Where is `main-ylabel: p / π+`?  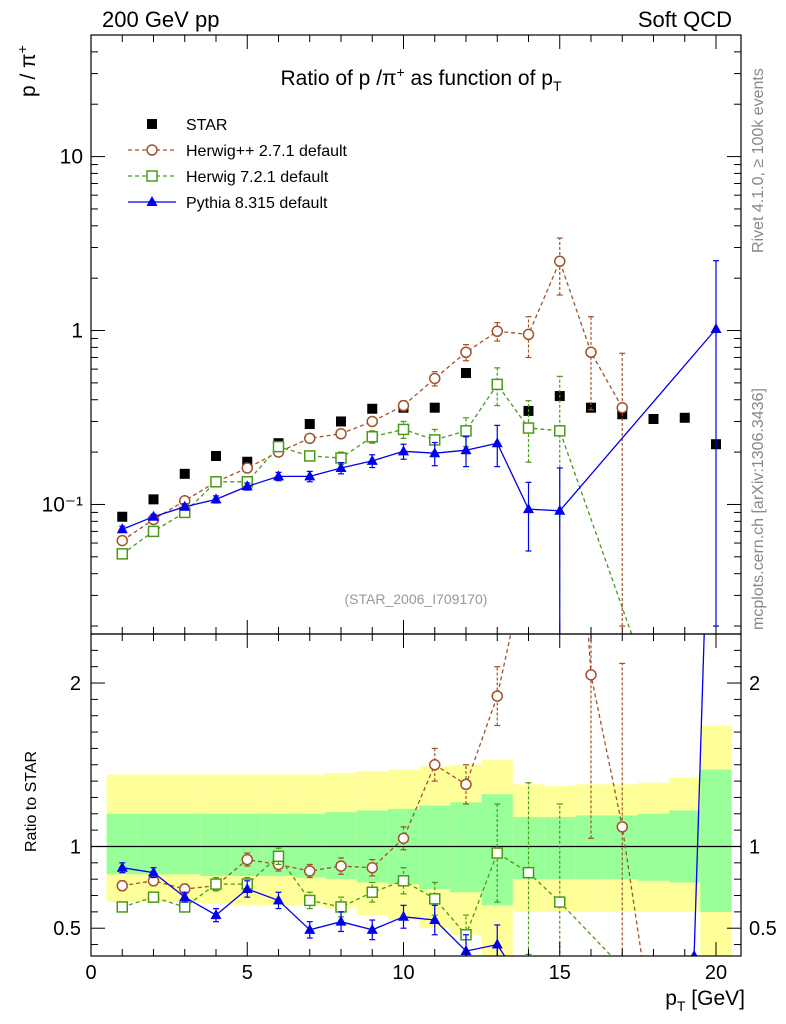 main-ylabel: p / π+ is located at coordinates (27, 71).